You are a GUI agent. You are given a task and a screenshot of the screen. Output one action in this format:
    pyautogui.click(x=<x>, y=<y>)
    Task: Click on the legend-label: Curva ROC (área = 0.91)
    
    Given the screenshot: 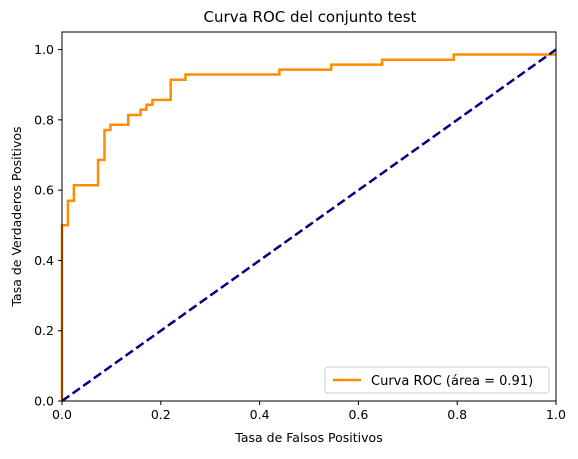 What is the action you would take?
    pyautogui.click(x=452, y=381)
    